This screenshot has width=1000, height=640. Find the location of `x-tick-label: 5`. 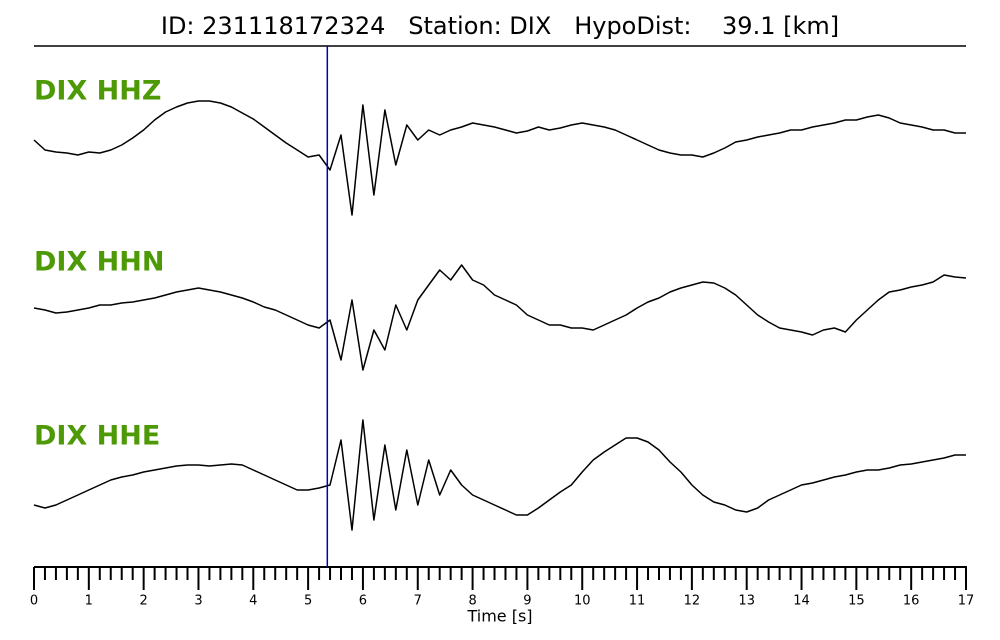

x-tick-label: 5 is located at coordinates (308, 601).